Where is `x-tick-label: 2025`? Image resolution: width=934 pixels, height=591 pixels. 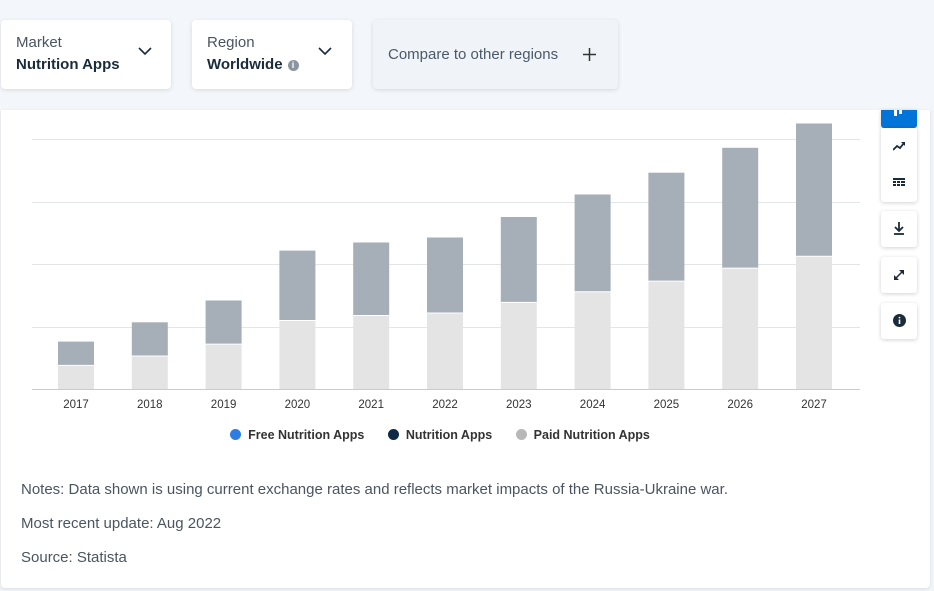
x-tick-label: 2025 is located at coordinates (667, 405).